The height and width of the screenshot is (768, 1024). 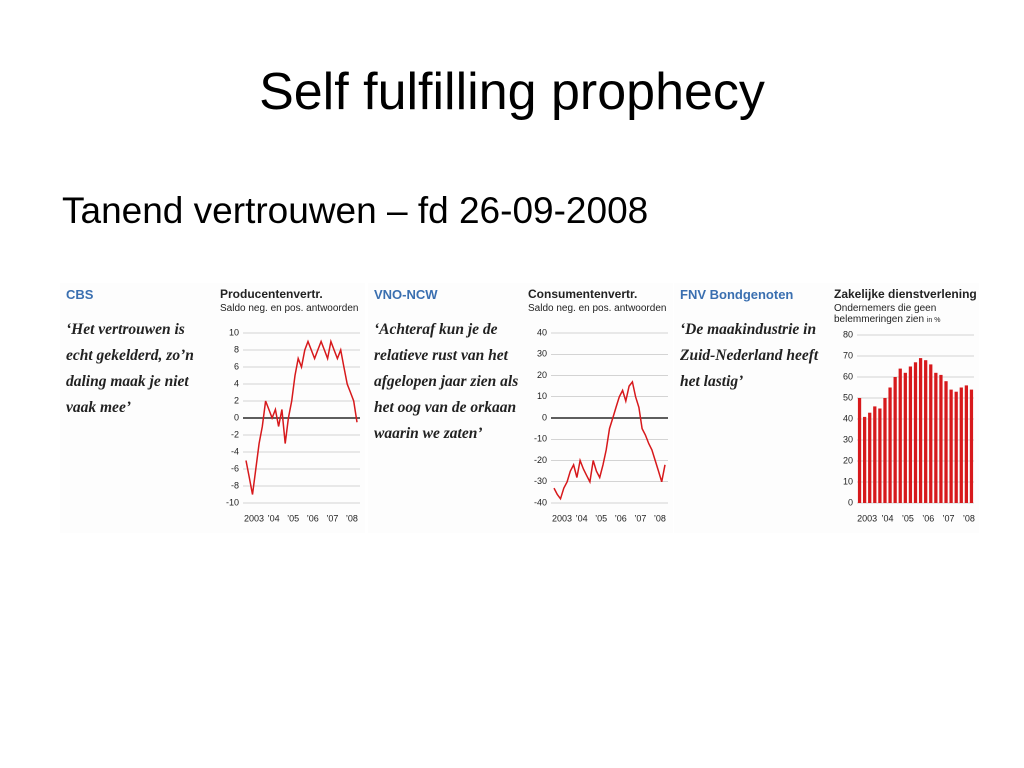 What do you see at coordinates (540, 460) in the screenshot?
I see `y-tick-label: -20` at bounding box center [540, 460].